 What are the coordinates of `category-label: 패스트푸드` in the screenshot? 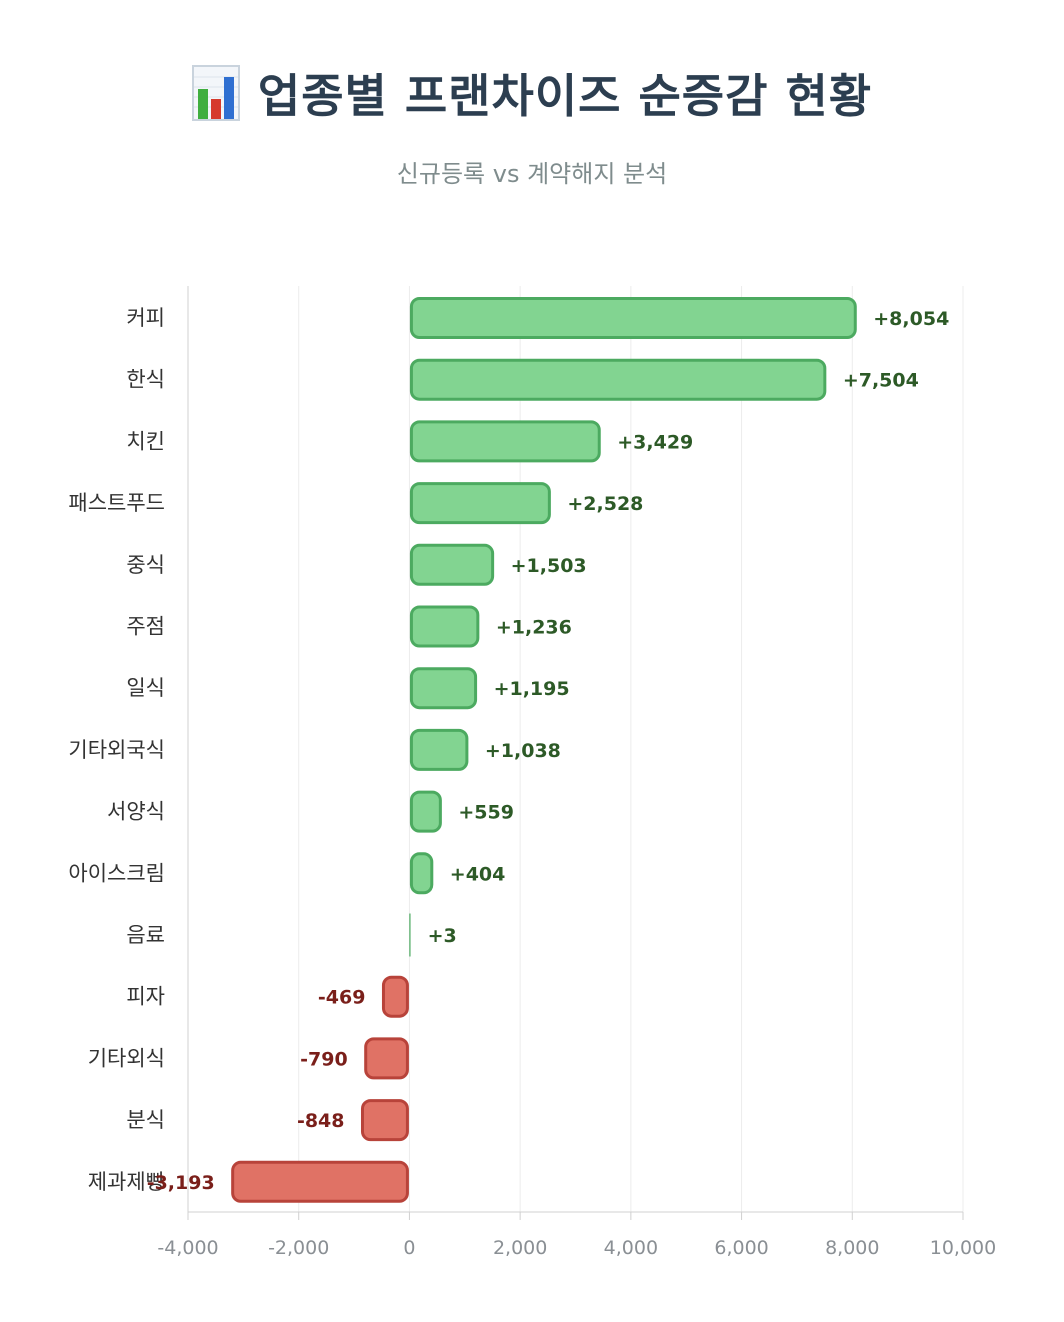 It's located at (116, 503).